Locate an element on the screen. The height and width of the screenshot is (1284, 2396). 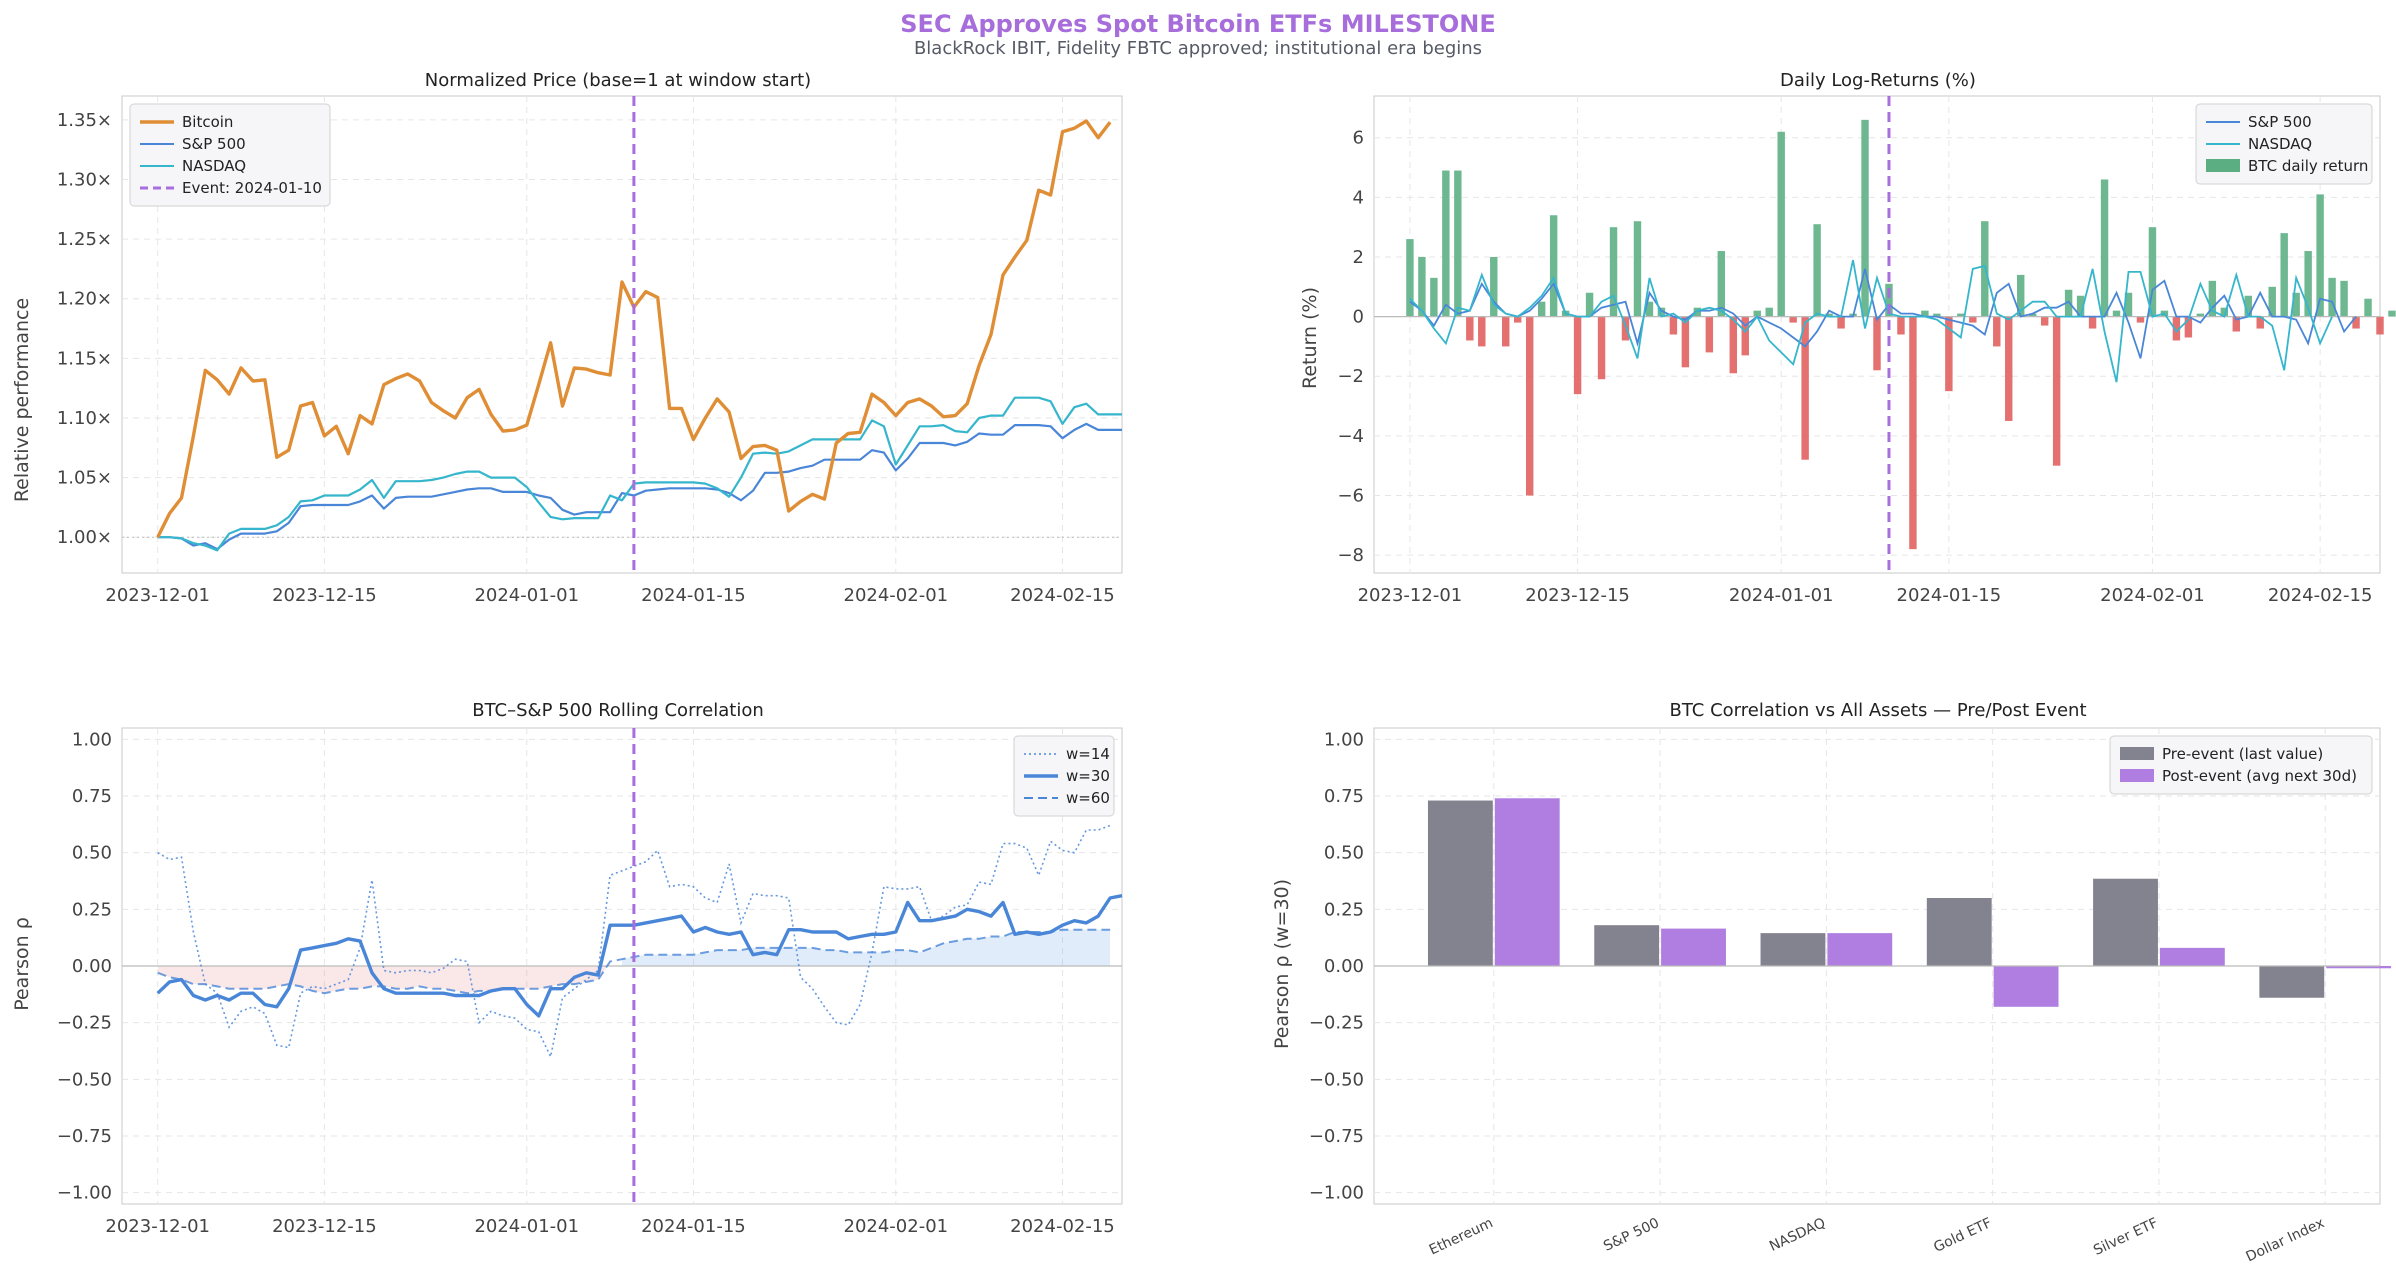
series-line-nasdaq-returns is located at coordinates (1871, 321).